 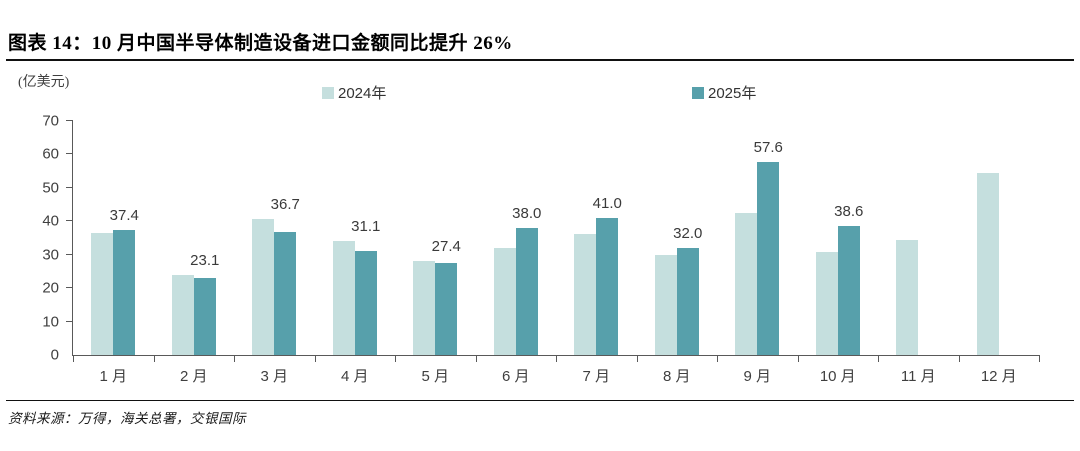 I want to click on bar-2025年-3月, so click(x=285, y=293).